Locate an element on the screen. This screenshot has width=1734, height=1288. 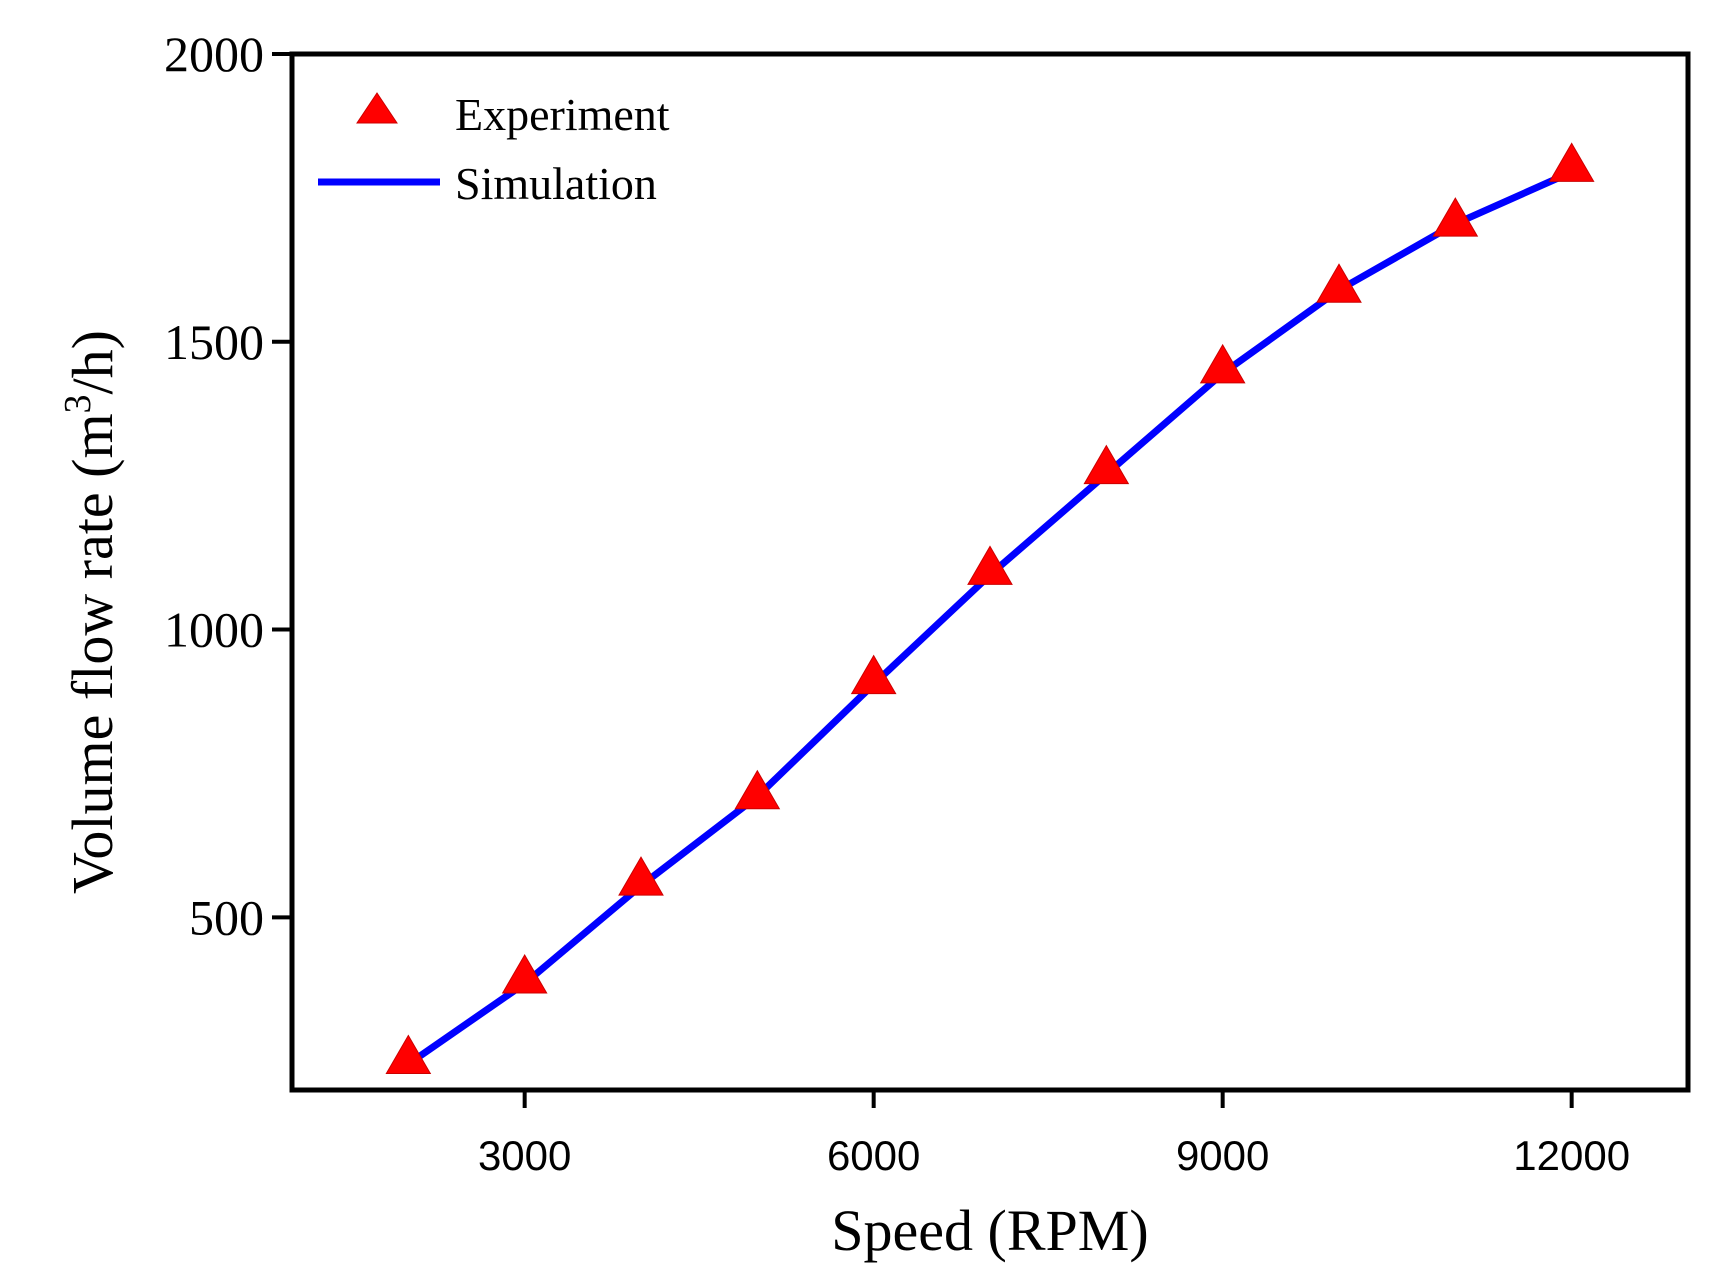
legend-experiment-marker is located at coordinates (377, 108).